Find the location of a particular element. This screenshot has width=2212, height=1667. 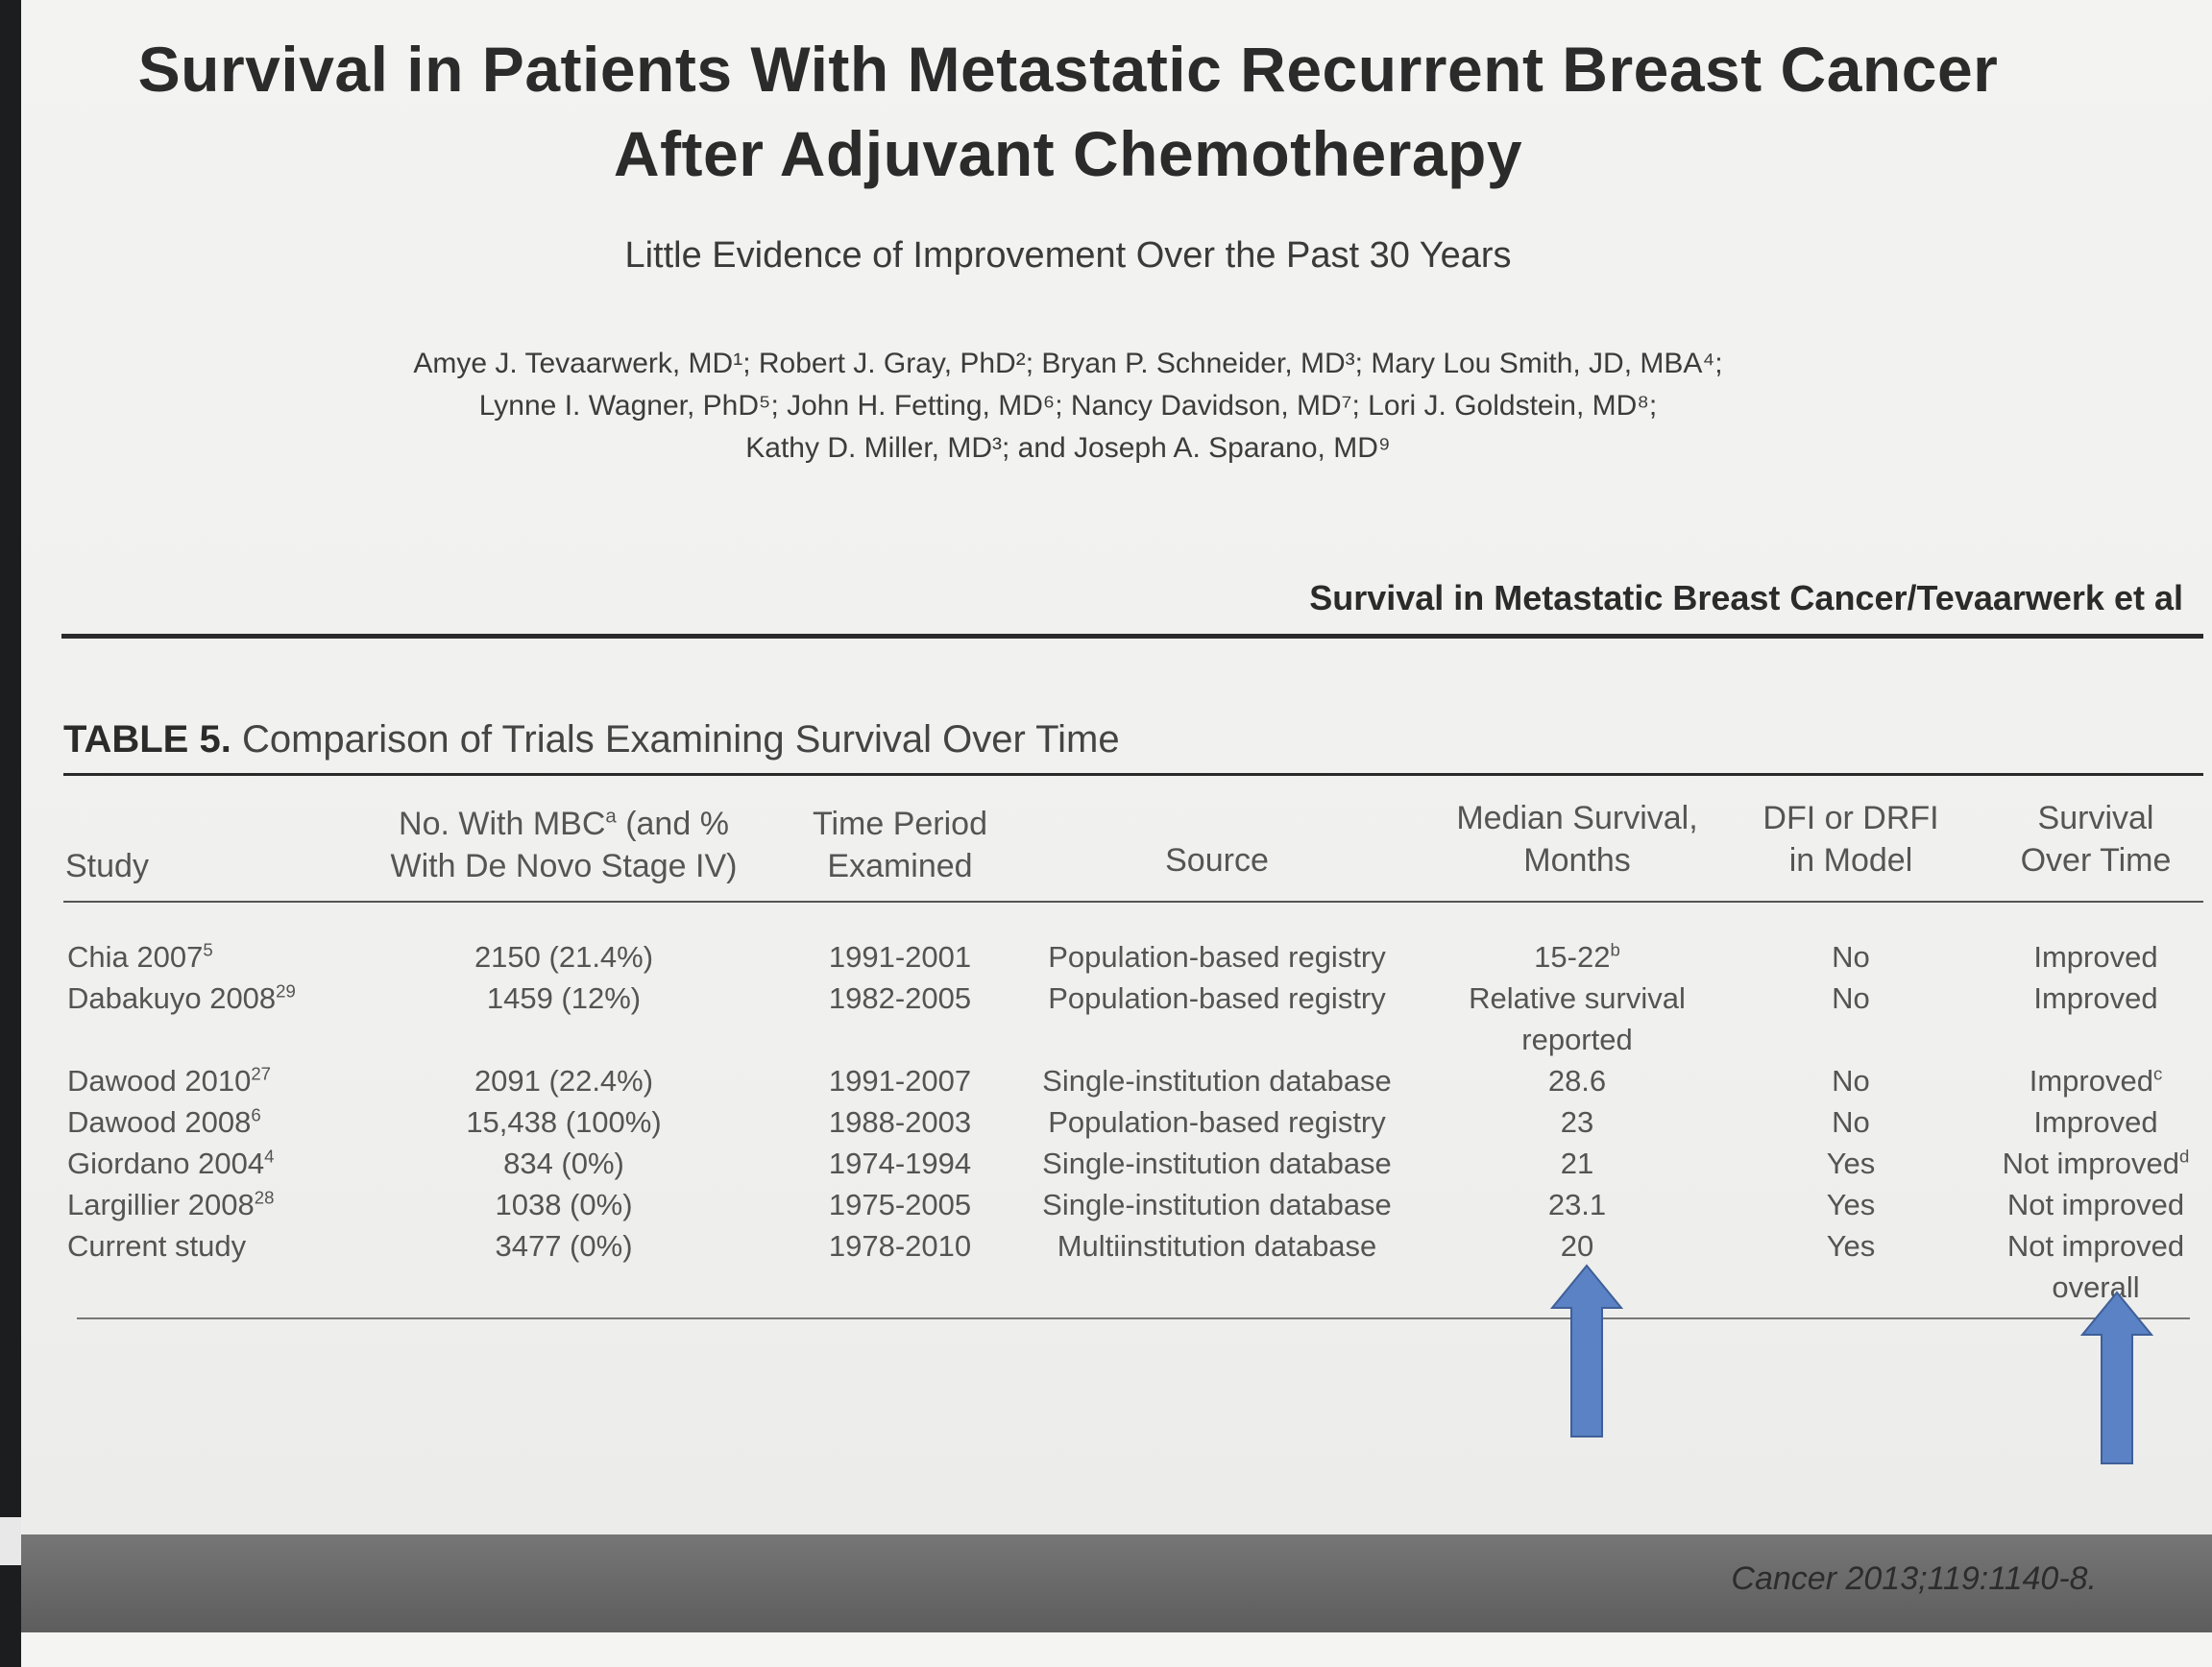

cell-period: 1975-2005 is located at coordinates (900, 1205).